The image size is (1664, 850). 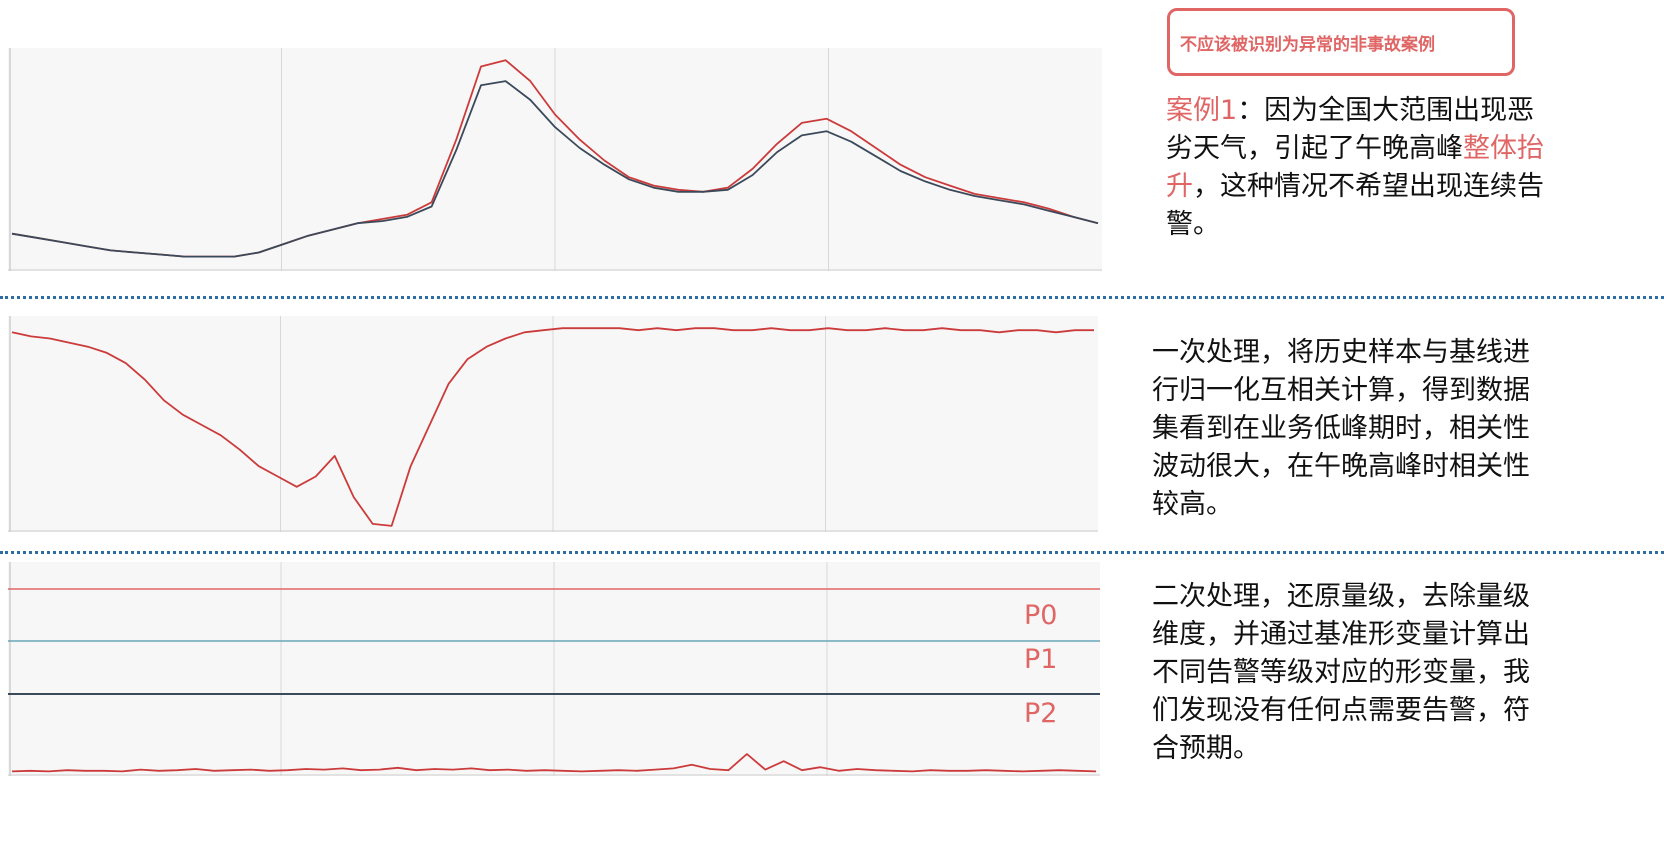 I want to click on case1-text-2: ，这种情况不希望出现连续告警。, so click(x=1355, y=205).